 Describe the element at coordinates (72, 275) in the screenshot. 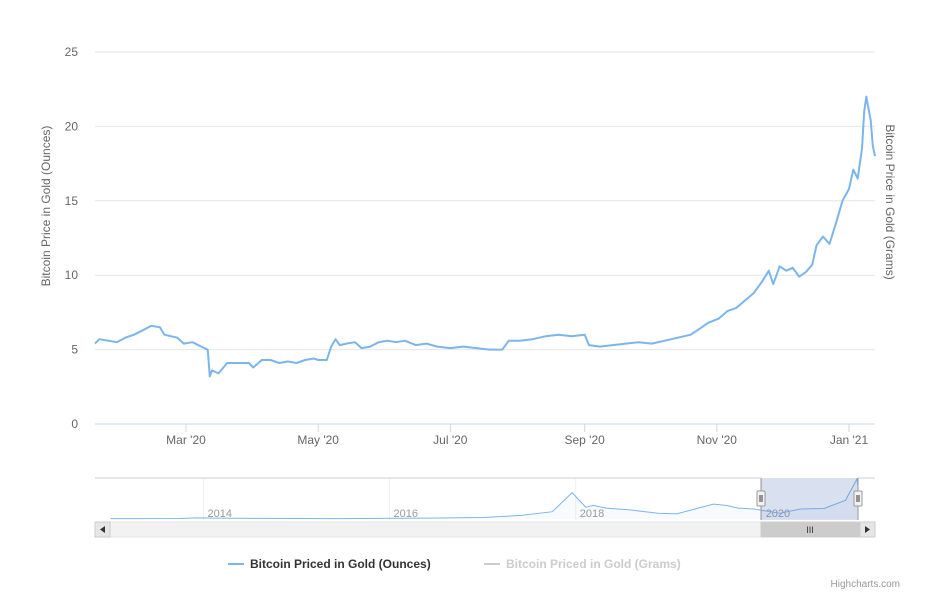

I see `y-tick-label: 10` at that location.